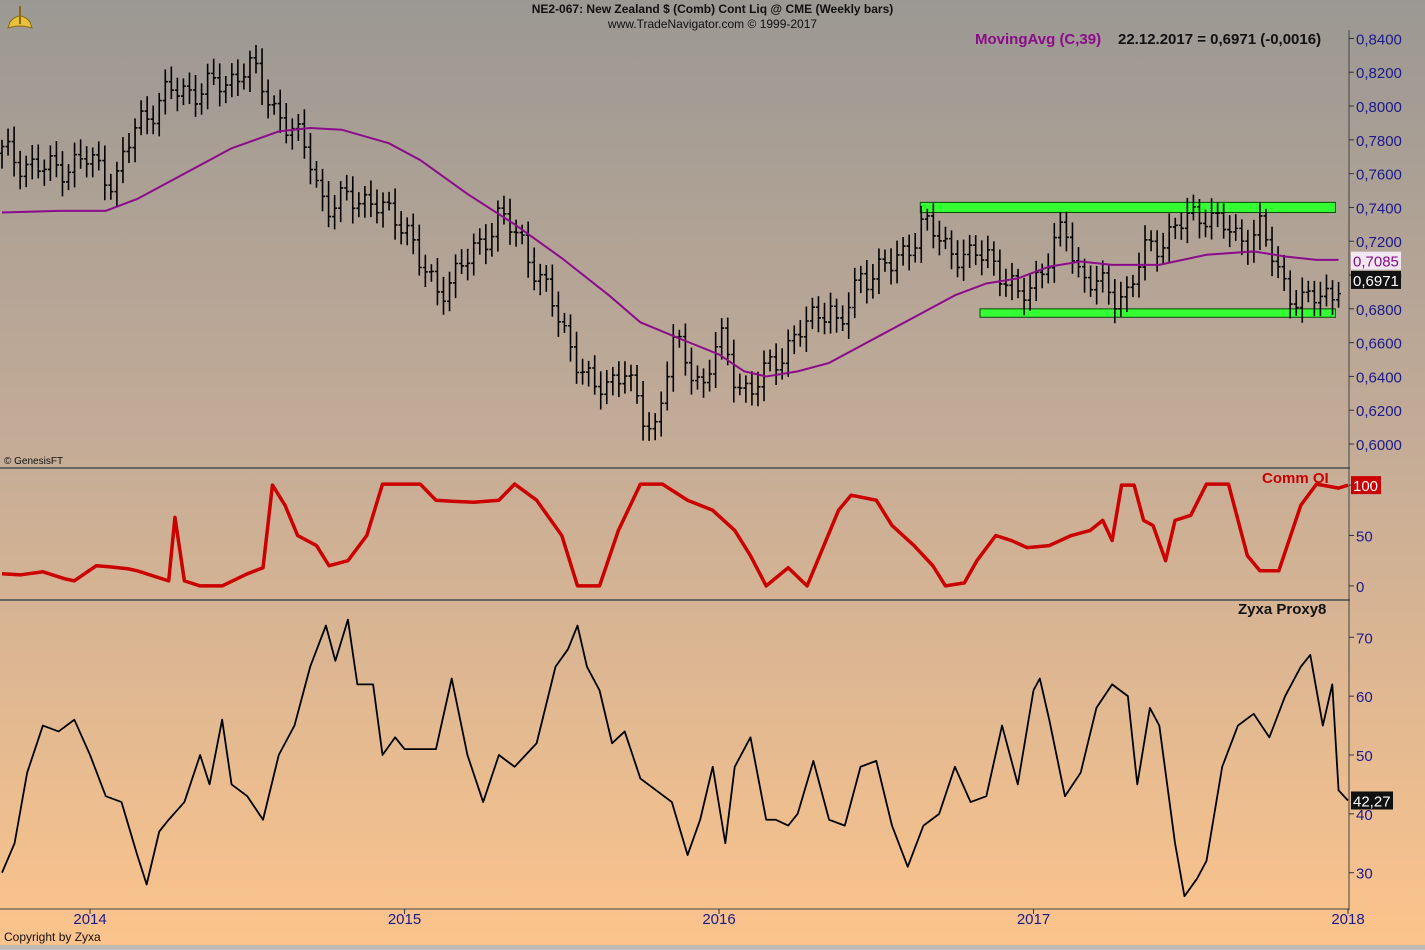 The image size is (1425, 950). I want to click on copyright-text: Copyright by Zyxa, so click(52, 937).